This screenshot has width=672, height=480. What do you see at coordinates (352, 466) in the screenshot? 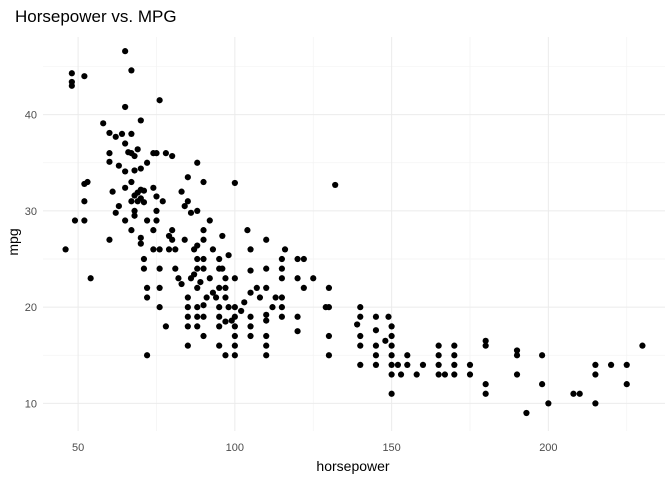
I see `x-axis-title: horsepower` at bounding box center [352, 466].